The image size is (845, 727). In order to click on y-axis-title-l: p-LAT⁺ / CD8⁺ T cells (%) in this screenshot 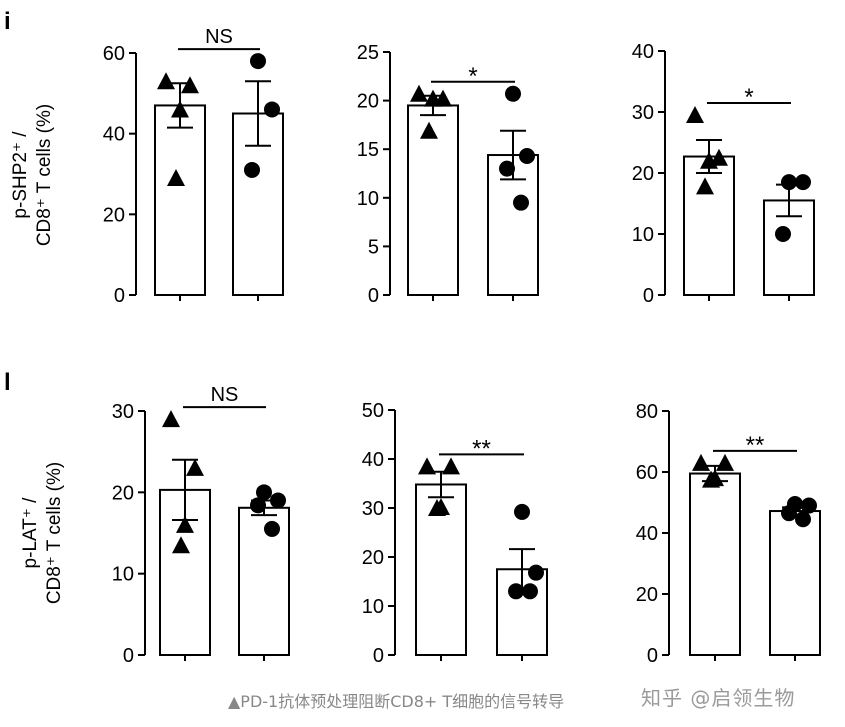, I will do `click(42, 533)`.